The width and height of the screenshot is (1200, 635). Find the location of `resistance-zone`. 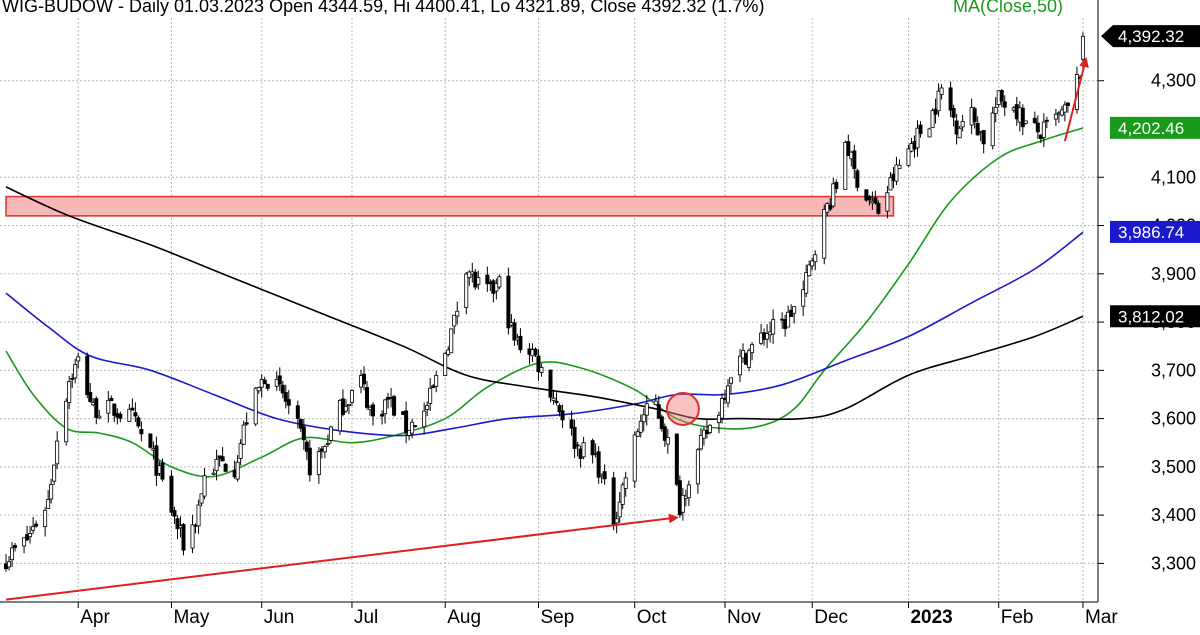

resistance-zone is located at coordinates (450, 206).